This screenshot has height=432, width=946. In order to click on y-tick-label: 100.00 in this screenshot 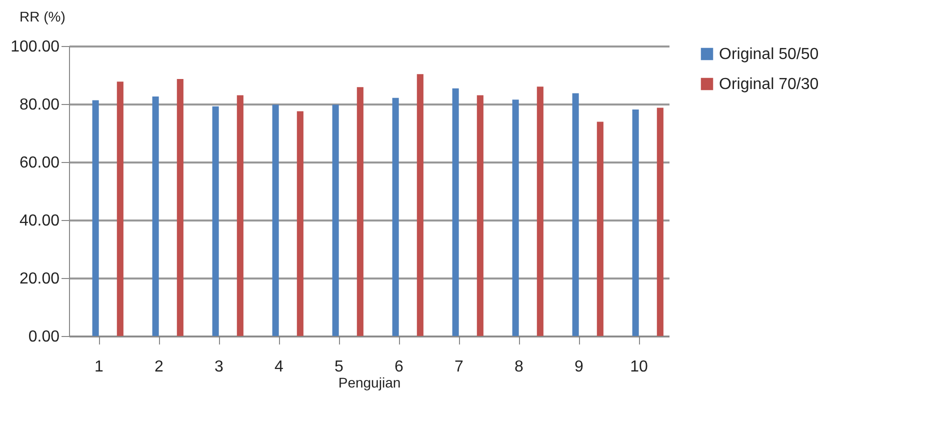, I will do `click(35, 47)`.